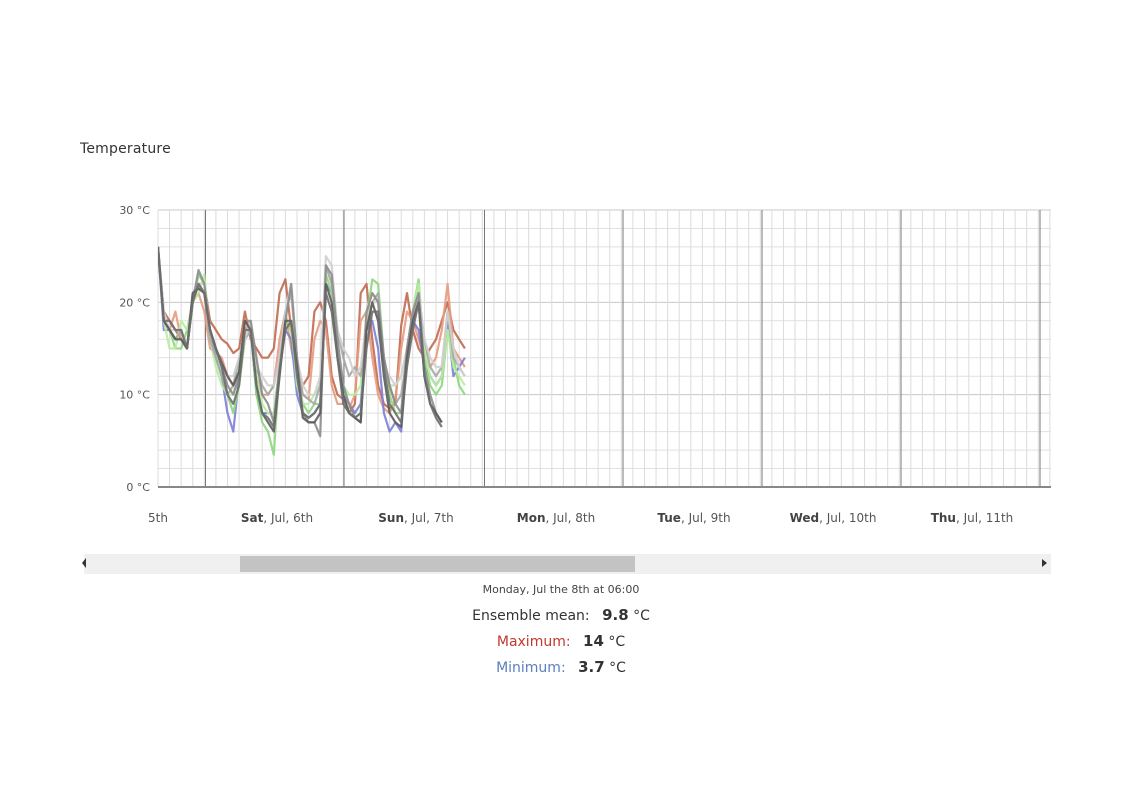 This screenshot has width=1122, height=793. Describe the element at coordinates (252, 518) in the screenshot. I see `x-tick-day: Sat` at that location.